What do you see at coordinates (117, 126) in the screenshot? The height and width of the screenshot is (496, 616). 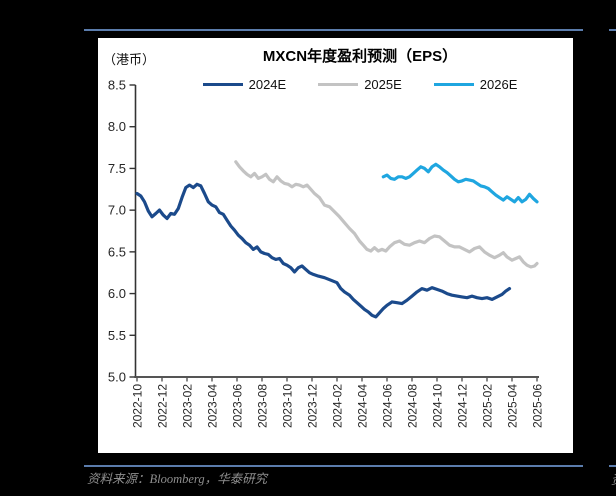 I see `y-tick-label: 8.0` at bounding box center [117, 126].